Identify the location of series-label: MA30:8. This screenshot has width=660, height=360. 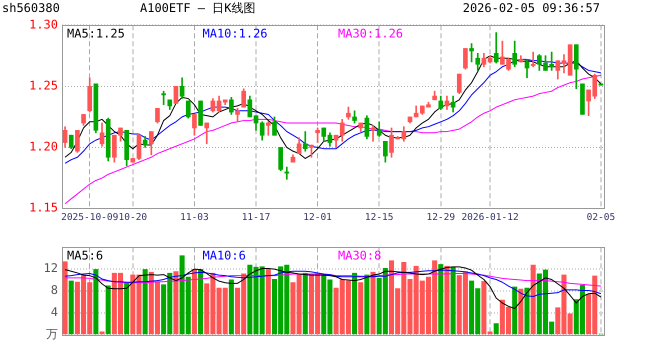
(360, 255).